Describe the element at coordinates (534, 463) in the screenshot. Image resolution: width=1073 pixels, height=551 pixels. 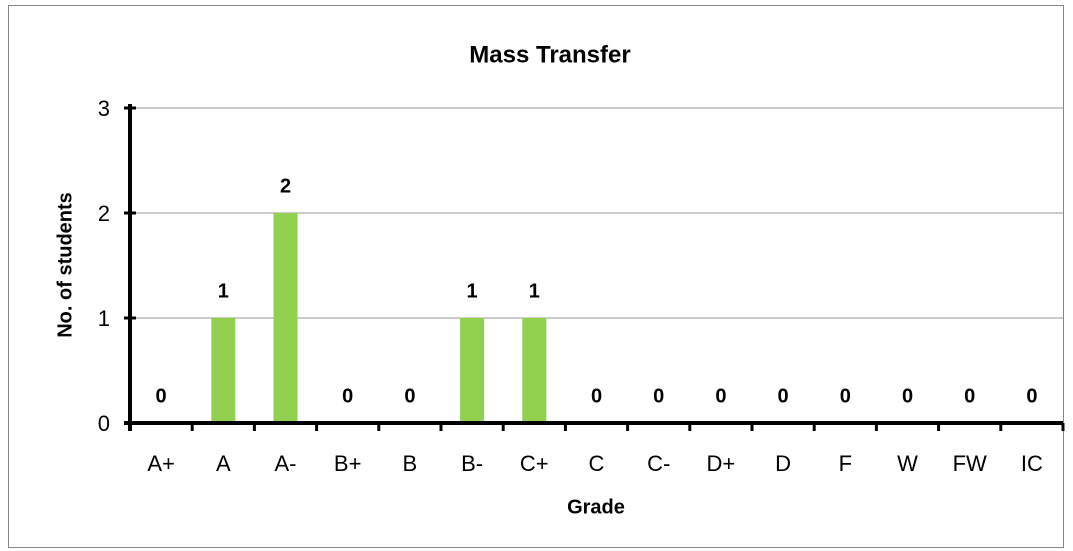
I see `x-tick-label: C+` at that location.